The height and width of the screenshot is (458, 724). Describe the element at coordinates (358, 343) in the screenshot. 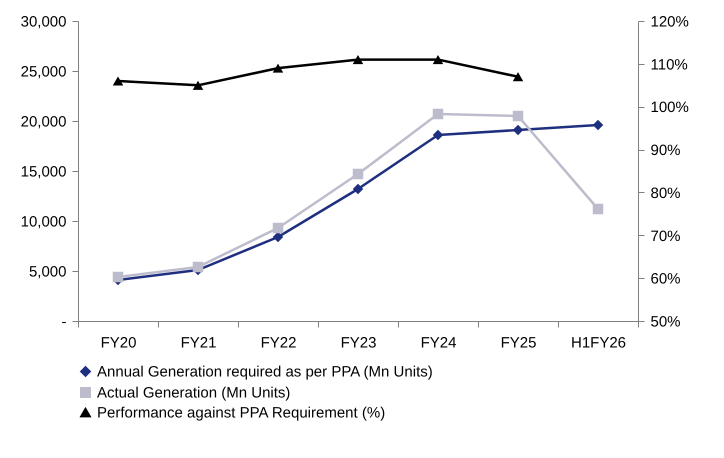

I see `x-tick-label: FY23` at that location.